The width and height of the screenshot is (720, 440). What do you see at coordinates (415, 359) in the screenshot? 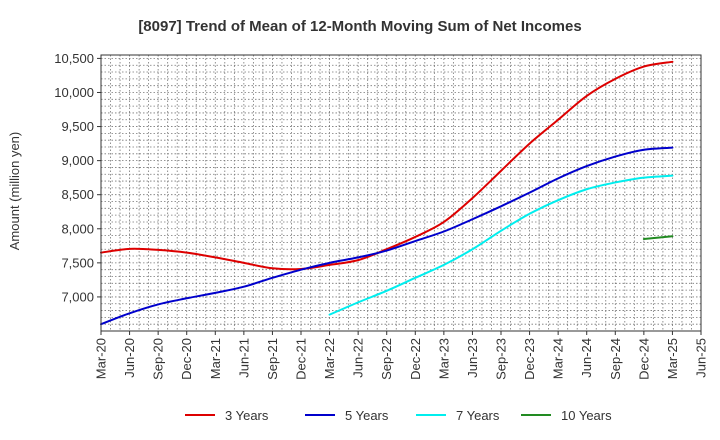
I see `x-tick-label: Dec-22` at bounding box center [415, 359].